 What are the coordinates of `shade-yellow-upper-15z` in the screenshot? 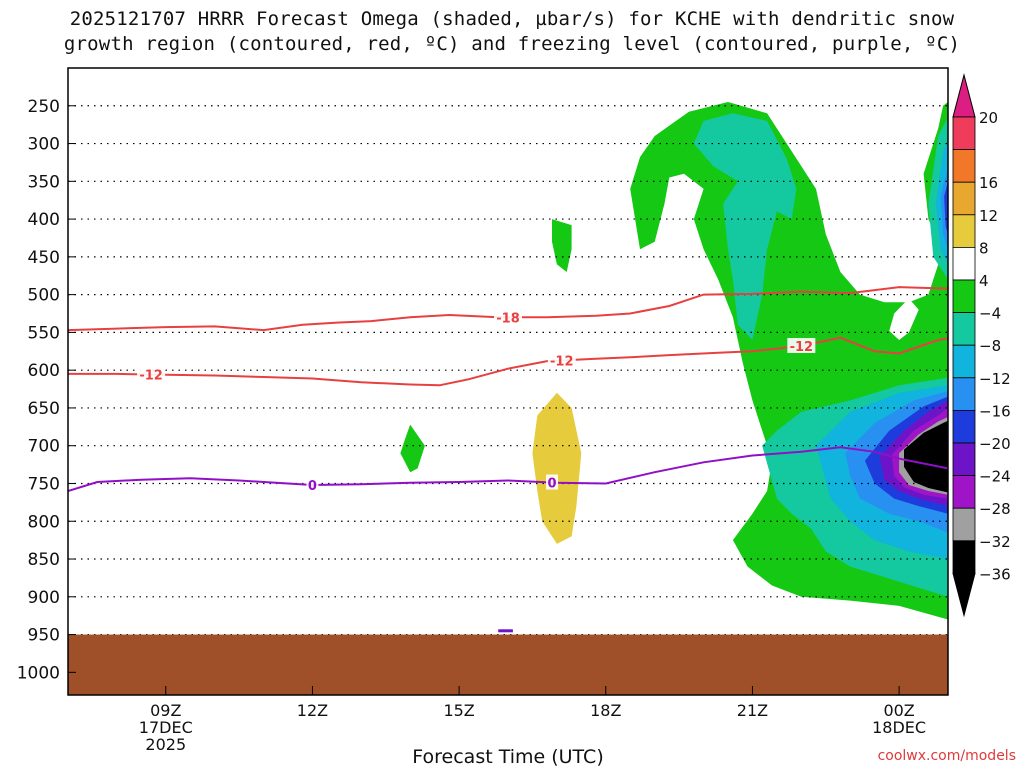 It's located at (439, 196).